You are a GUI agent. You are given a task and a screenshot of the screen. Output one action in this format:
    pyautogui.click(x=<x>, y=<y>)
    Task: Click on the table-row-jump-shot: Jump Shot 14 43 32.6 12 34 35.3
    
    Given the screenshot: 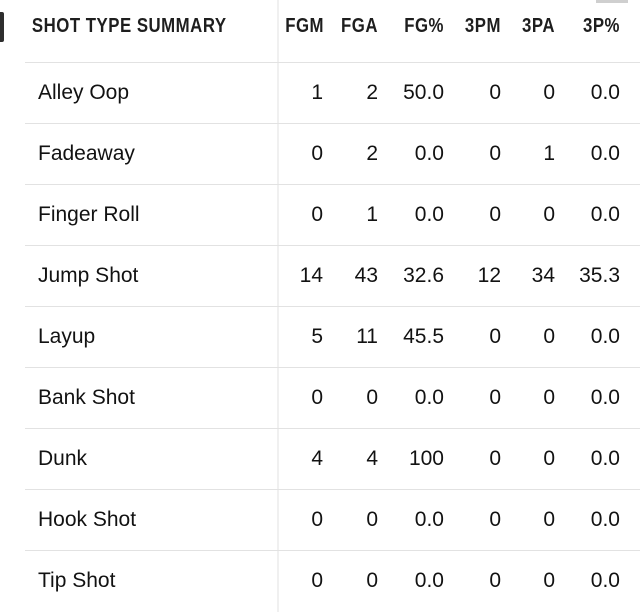 What is the action you would take?
    pyautogui.click(x=320, y=275)
    